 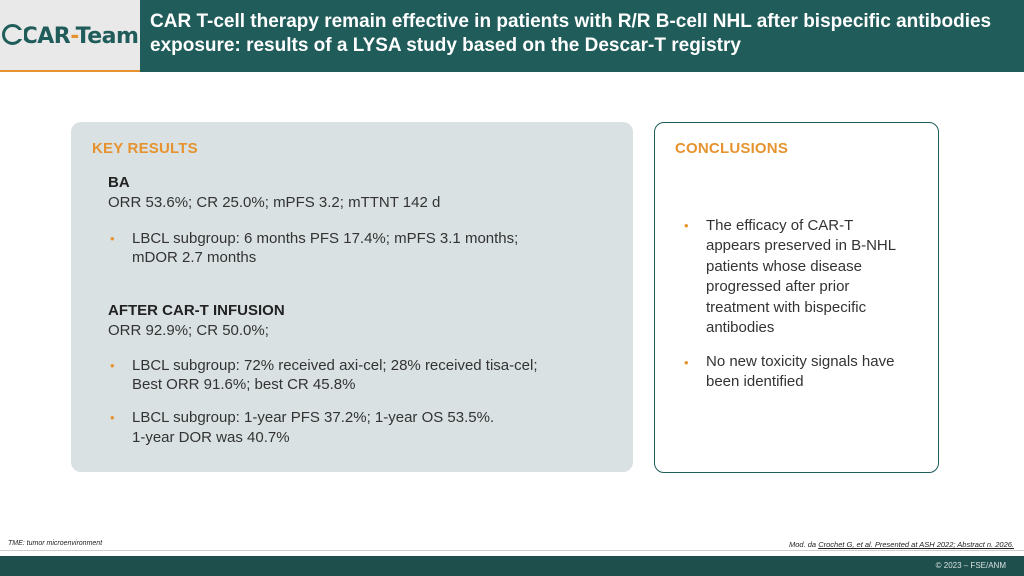 What do you see at coordinates (755, 381) in the screenshot?
I see `conclusion-2-line-2: been identified` at bounding box center [755, 381].